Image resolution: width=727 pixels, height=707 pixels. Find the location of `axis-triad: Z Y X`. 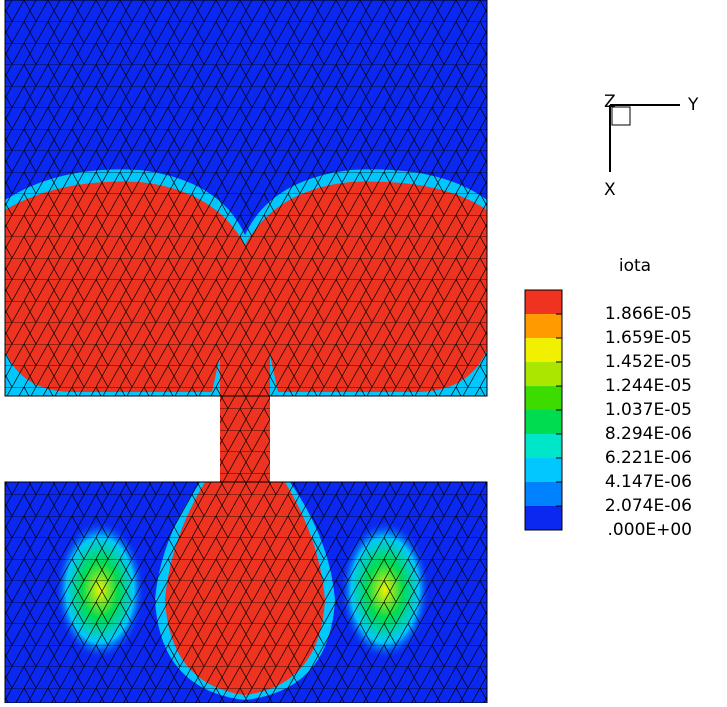

axis-triad: Z Y X is located at coordinates (651, 146).